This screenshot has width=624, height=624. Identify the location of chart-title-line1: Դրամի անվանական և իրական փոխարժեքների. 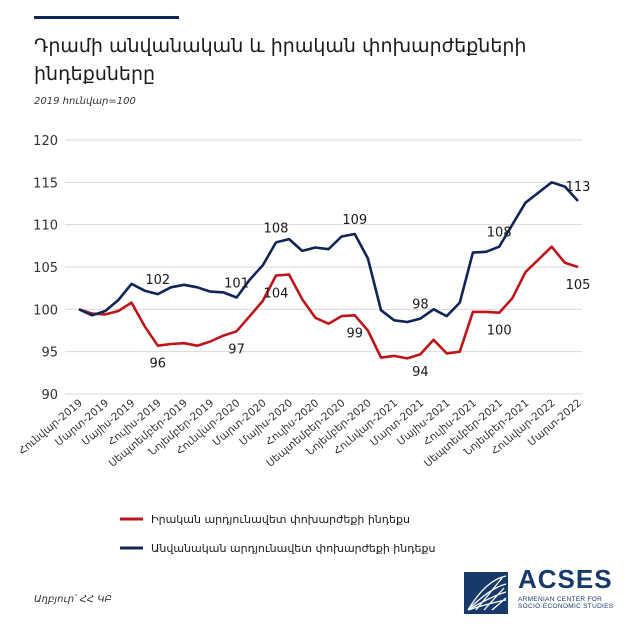
(280, 46).